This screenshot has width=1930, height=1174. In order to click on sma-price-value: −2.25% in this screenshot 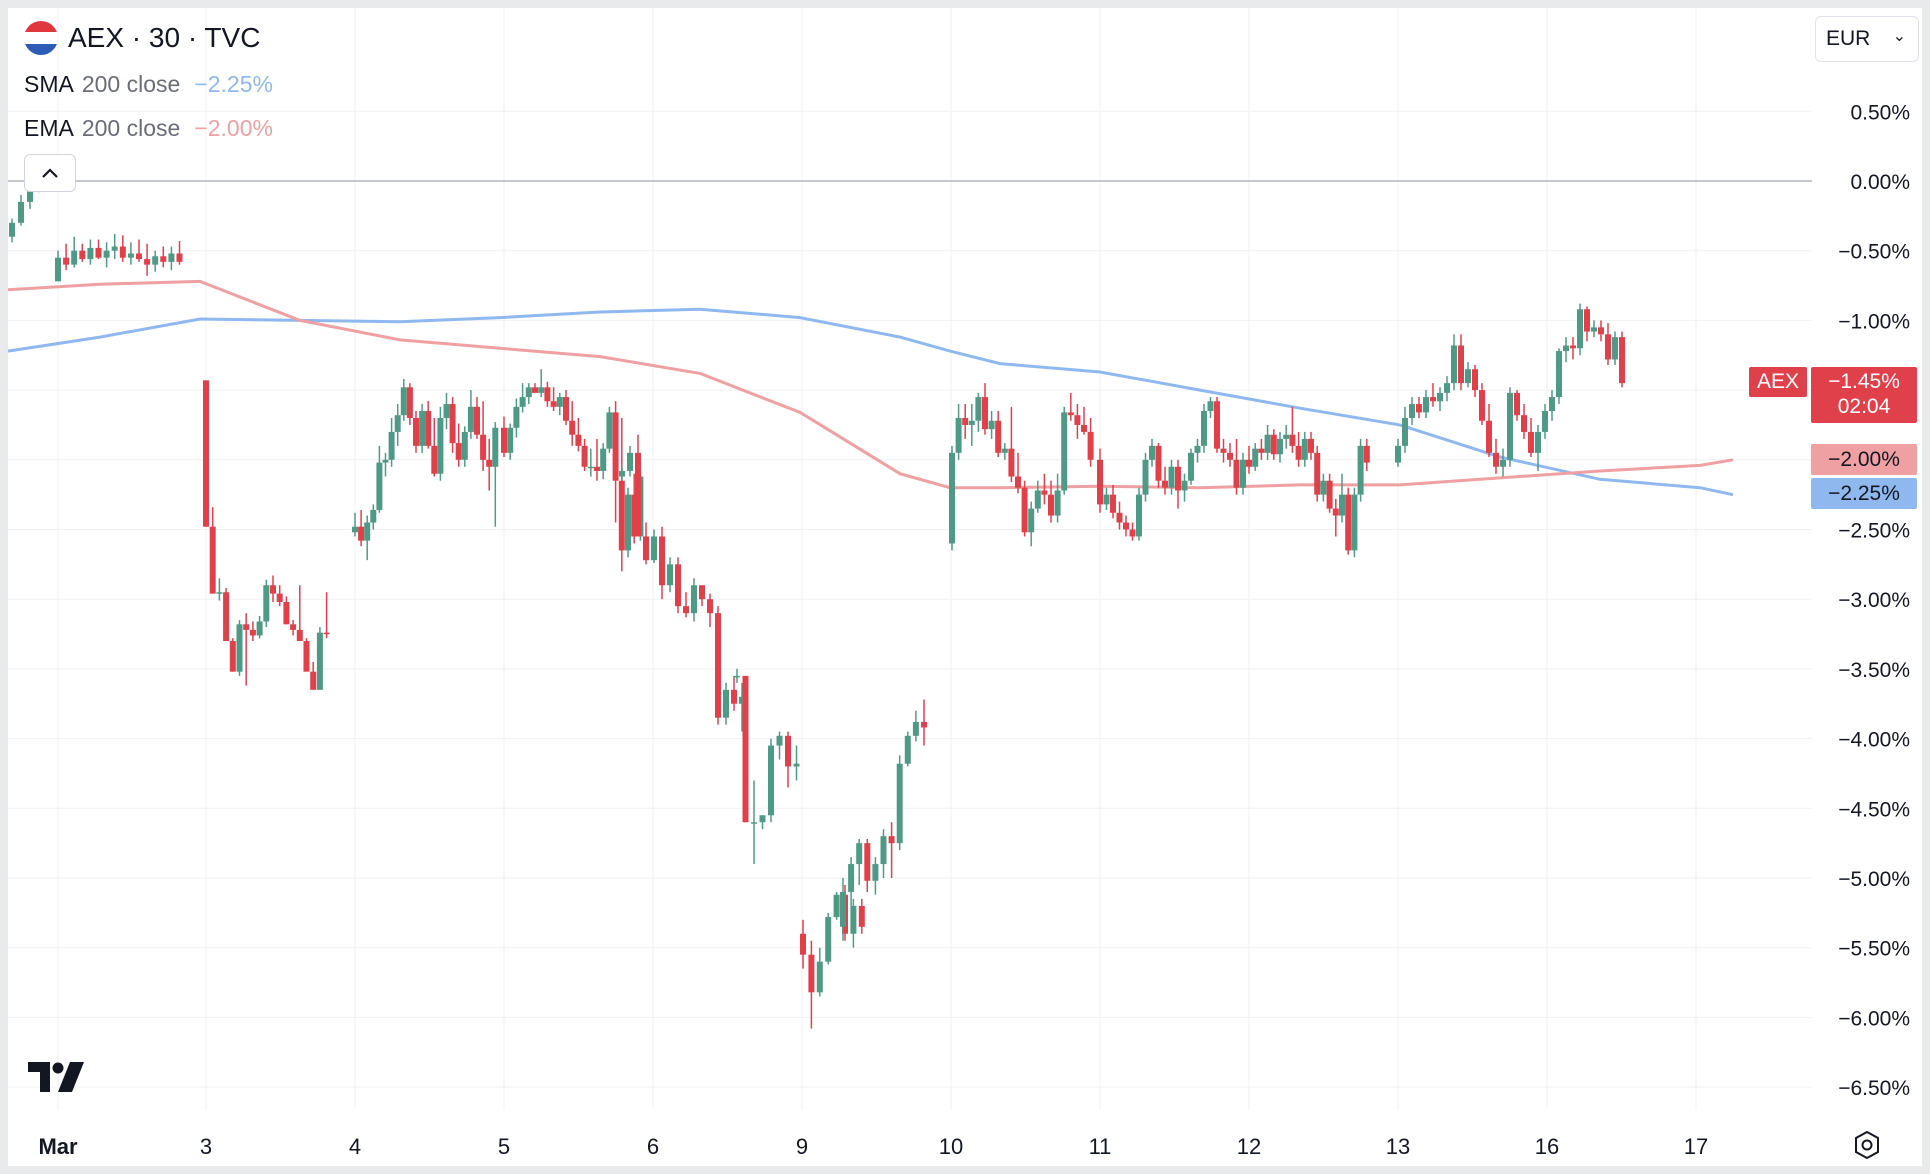, I will do `click(1864, 493)`.